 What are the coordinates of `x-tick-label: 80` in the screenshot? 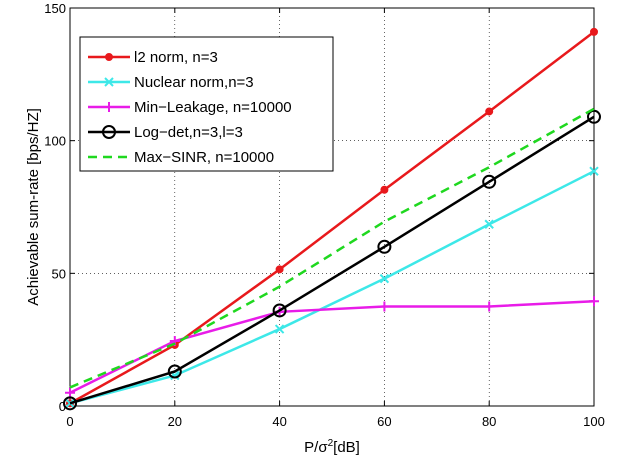 It's located at (489, 421).